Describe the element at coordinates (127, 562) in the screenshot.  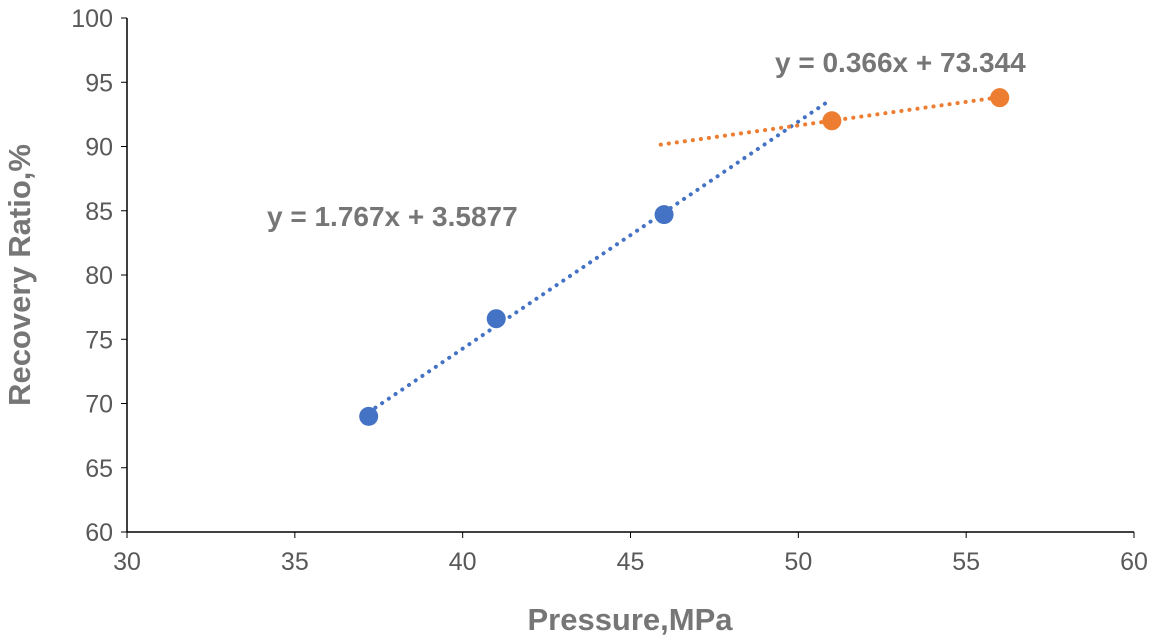
I see `x-tick-label: 30` at that location.